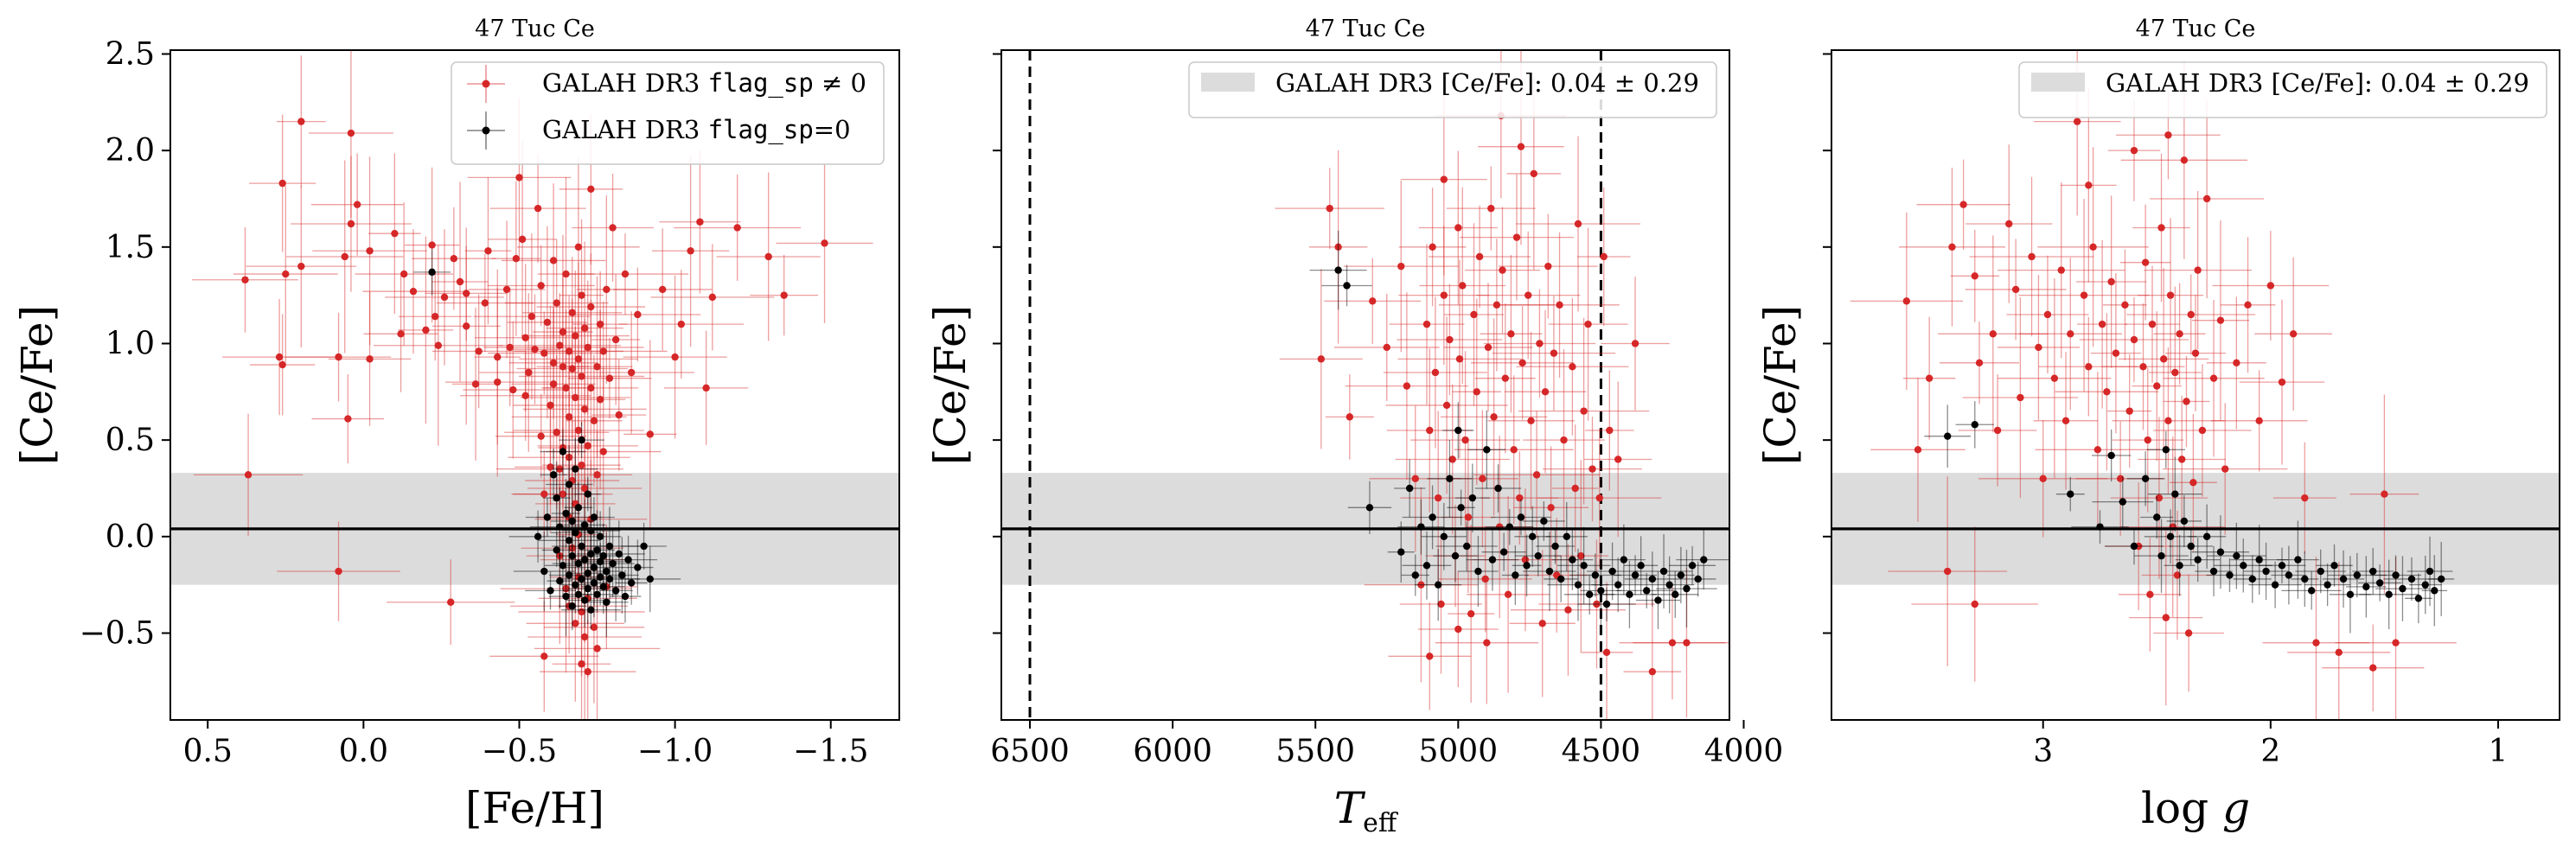 This screenshot has height=847, width=2576. I want to click on y-tick-label: 0.0, so click(130, 537).